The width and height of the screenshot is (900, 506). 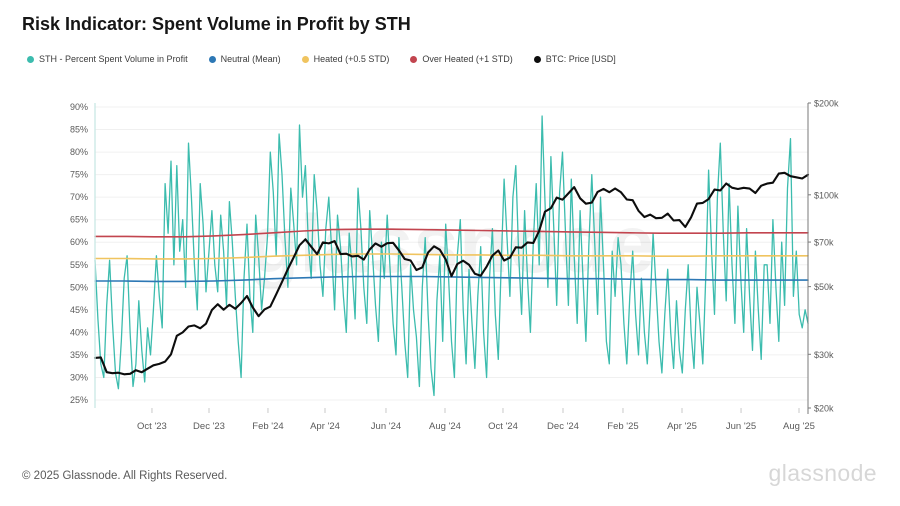 I want to click on x-axis-tick-label: Aug '24, so click(x=445, y=426).